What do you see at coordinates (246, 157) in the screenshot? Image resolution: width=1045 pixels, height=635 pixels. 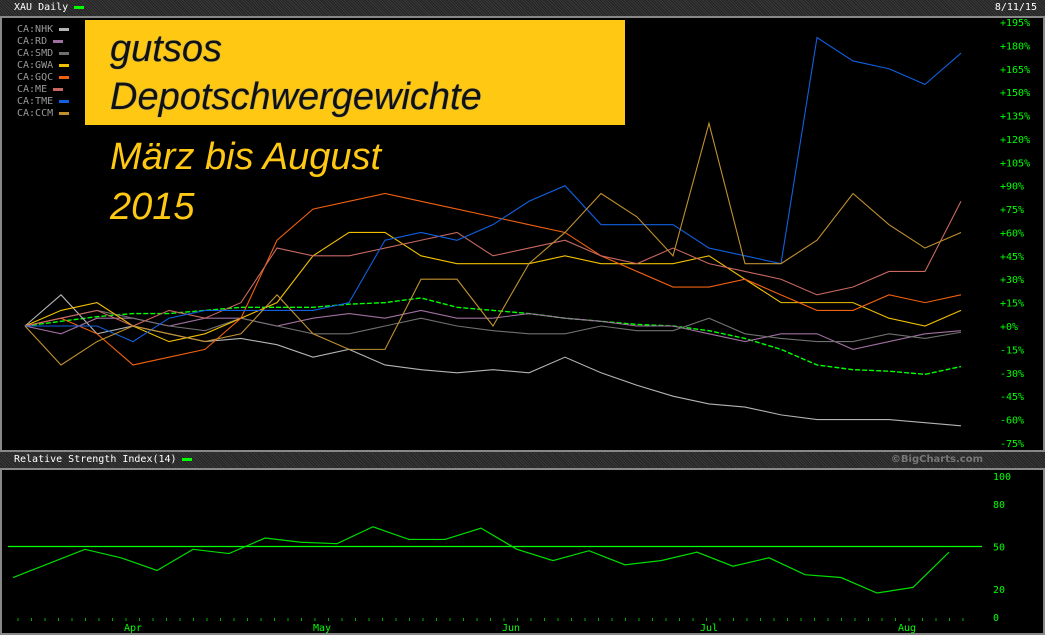 I see `overlay-line3: März bis August` at bounding box center [246, 157].